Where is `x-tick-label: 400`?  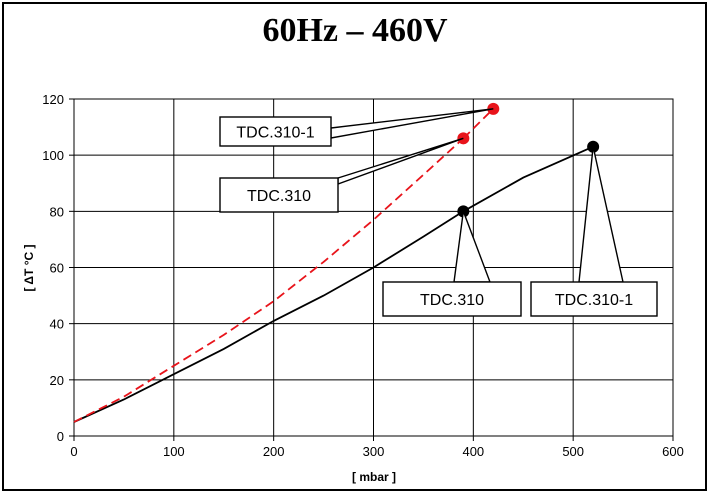 x-tick-label: 400 is located at coordinates (473, 451).